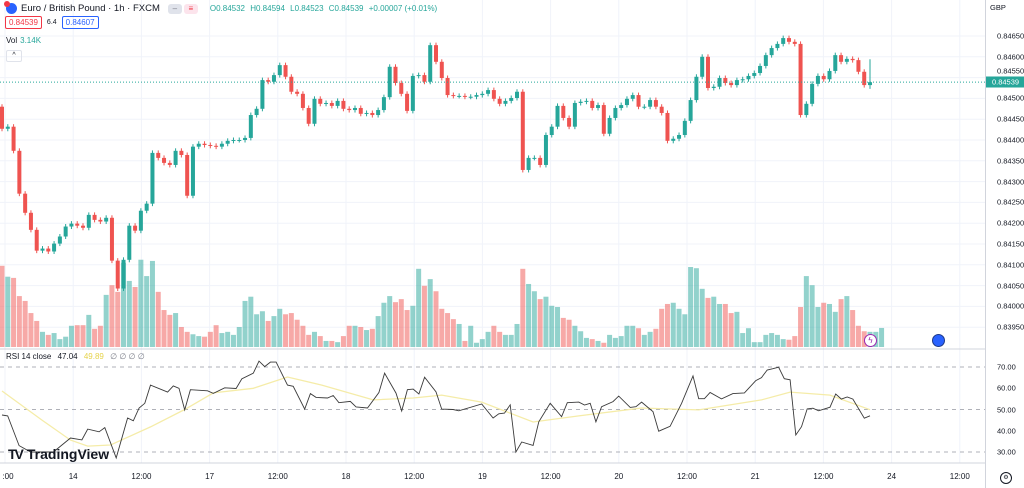  I want to click on volume-legend: Vol 3.14K, so click(23, 40).